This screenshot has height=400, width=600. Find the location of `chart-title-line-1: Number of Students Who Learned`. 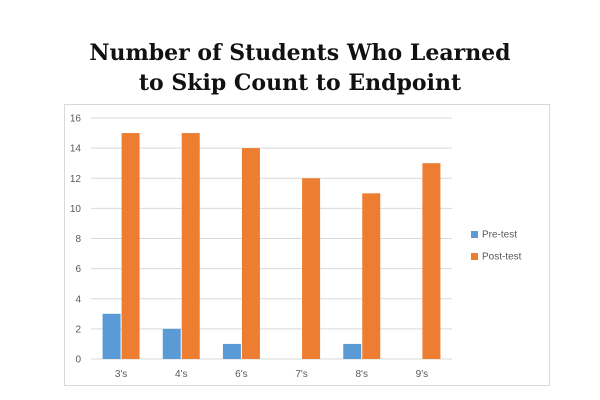

chart-title-line-1: Number of Students Who Learned is located at coordinates (300, 53).